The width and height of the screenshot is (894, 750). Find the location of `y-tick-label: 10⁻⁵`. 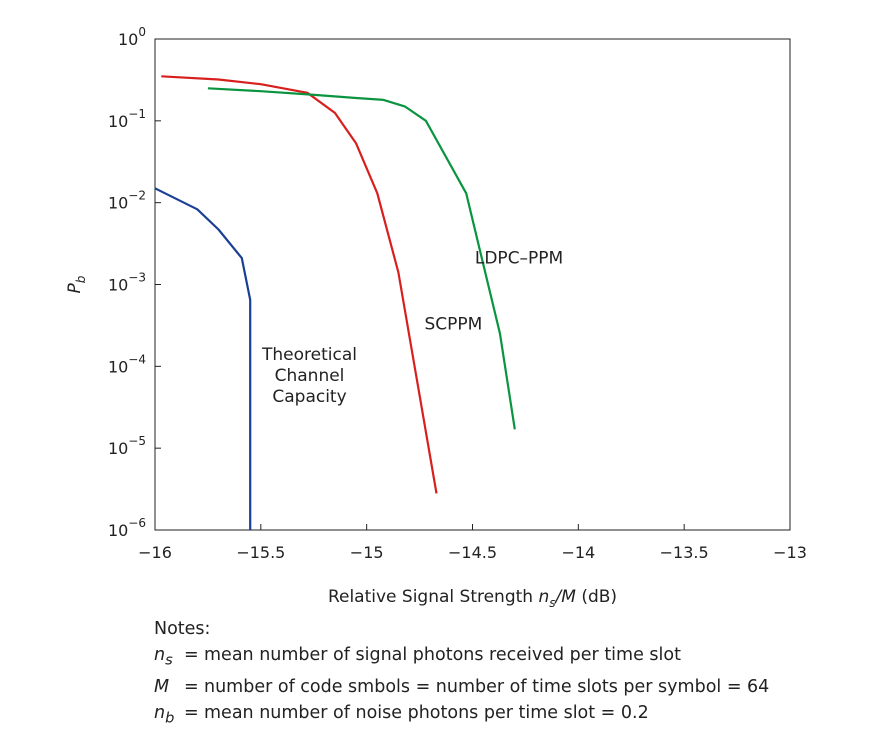

y-tick-label: 10⁻⁵ is located at coordinates (127, 446).